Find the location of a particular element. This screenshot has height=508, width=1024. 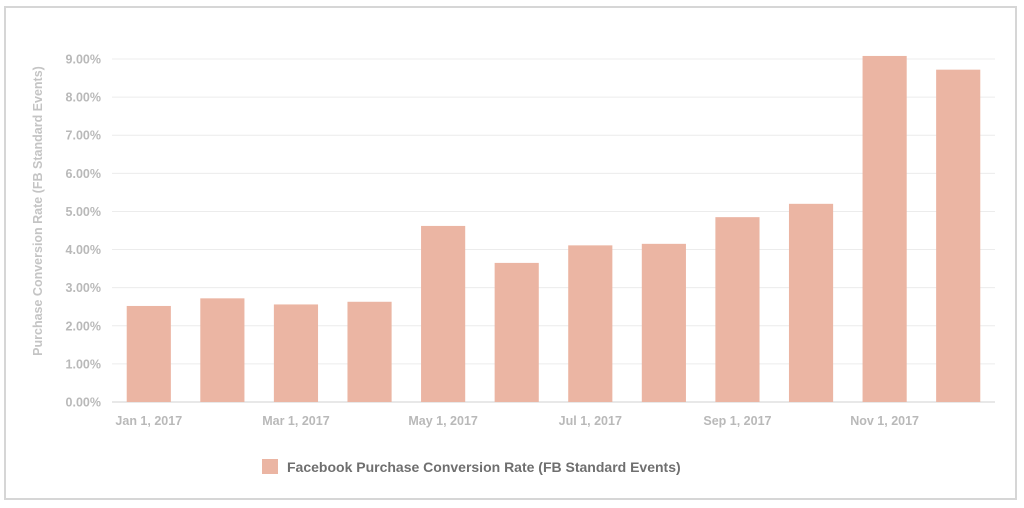

y-tick-label: 7.00% is located at coordinates (83, 136).